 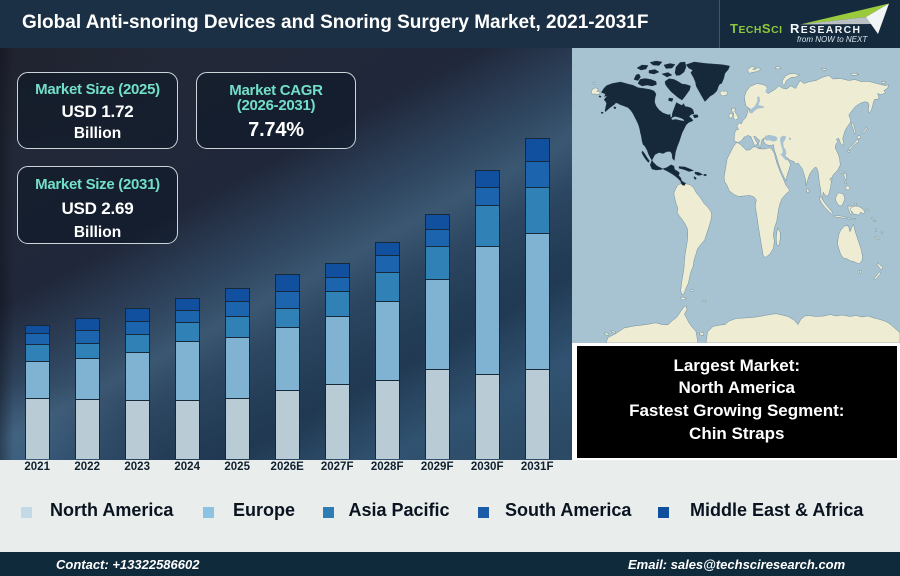 I want to click on svg-text: RESEARCH, so click(x=825, y=28).